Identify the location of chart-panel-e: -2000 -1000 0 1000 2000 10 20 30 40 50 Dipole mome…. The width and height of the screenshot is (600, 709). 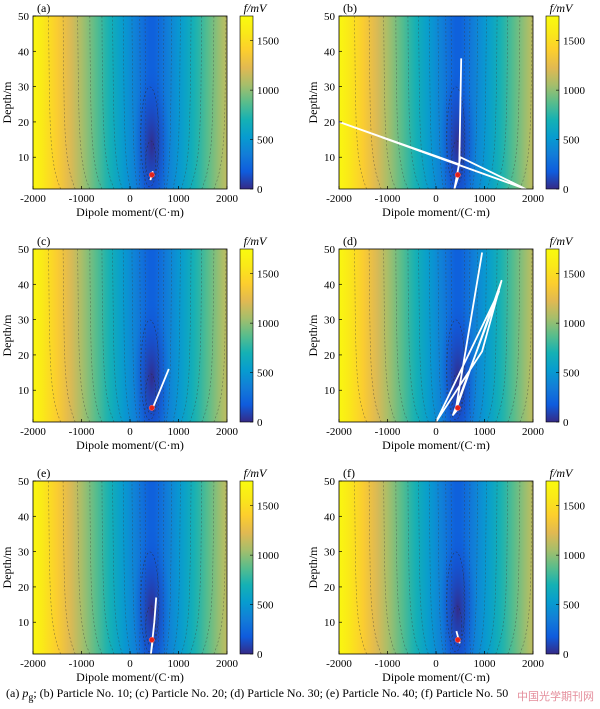
(140, 575).